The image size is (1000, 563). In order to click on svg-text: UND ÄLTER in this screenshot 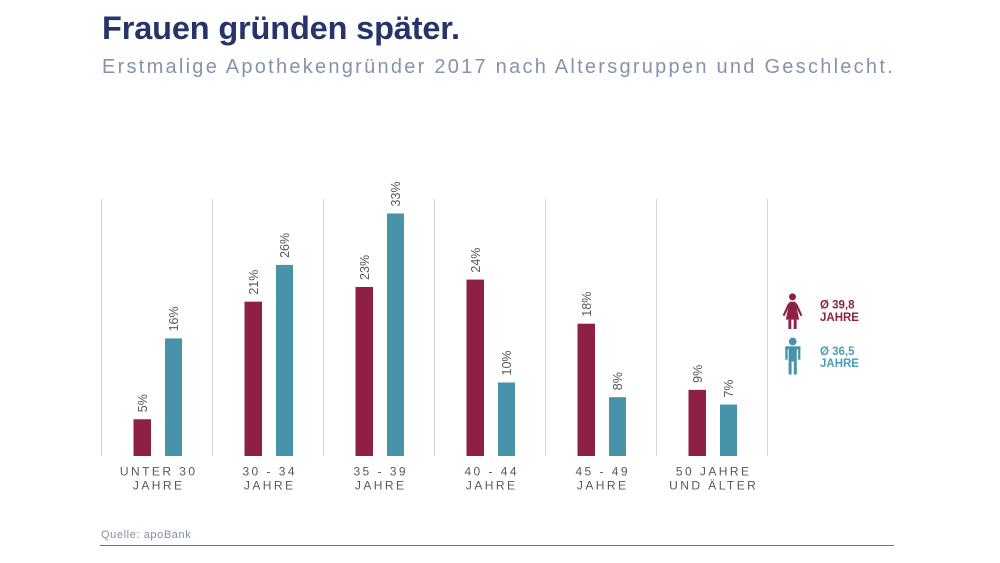, I will do `click(713, 486)`.